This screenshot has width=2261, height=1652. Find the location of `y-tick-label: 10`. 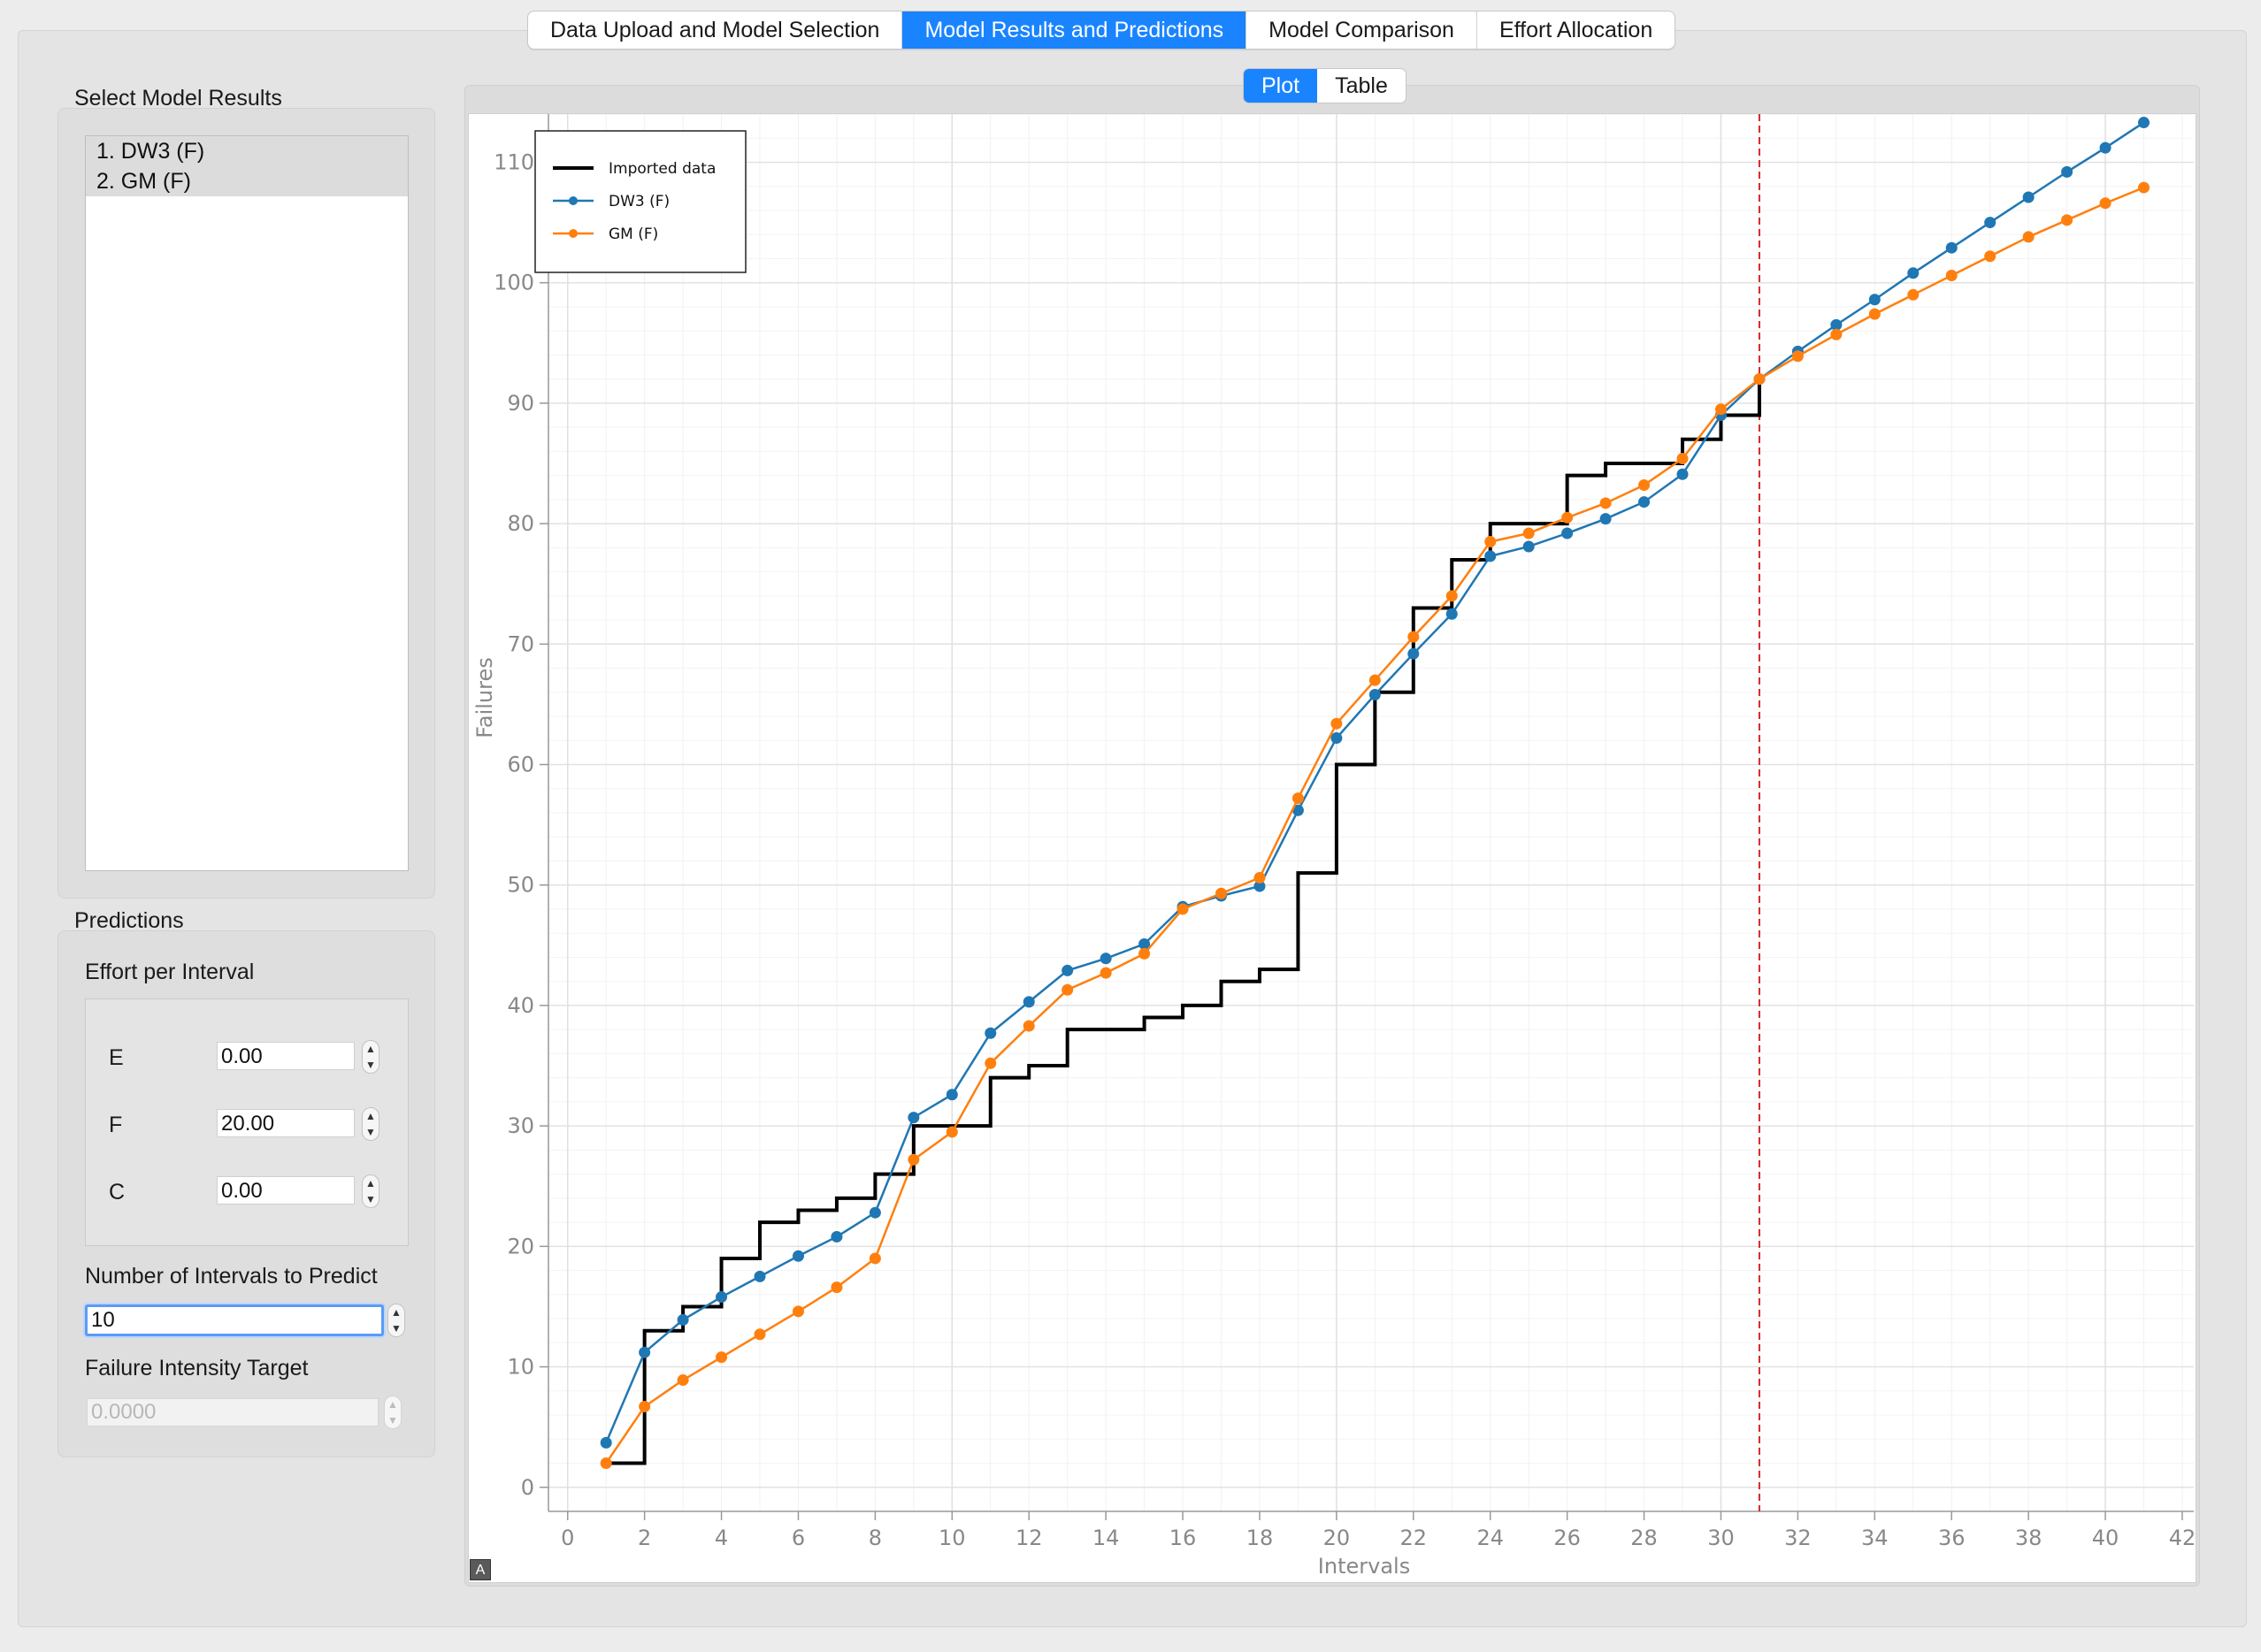

y-tick-label: 10 is located at coordinates (520, 1367).